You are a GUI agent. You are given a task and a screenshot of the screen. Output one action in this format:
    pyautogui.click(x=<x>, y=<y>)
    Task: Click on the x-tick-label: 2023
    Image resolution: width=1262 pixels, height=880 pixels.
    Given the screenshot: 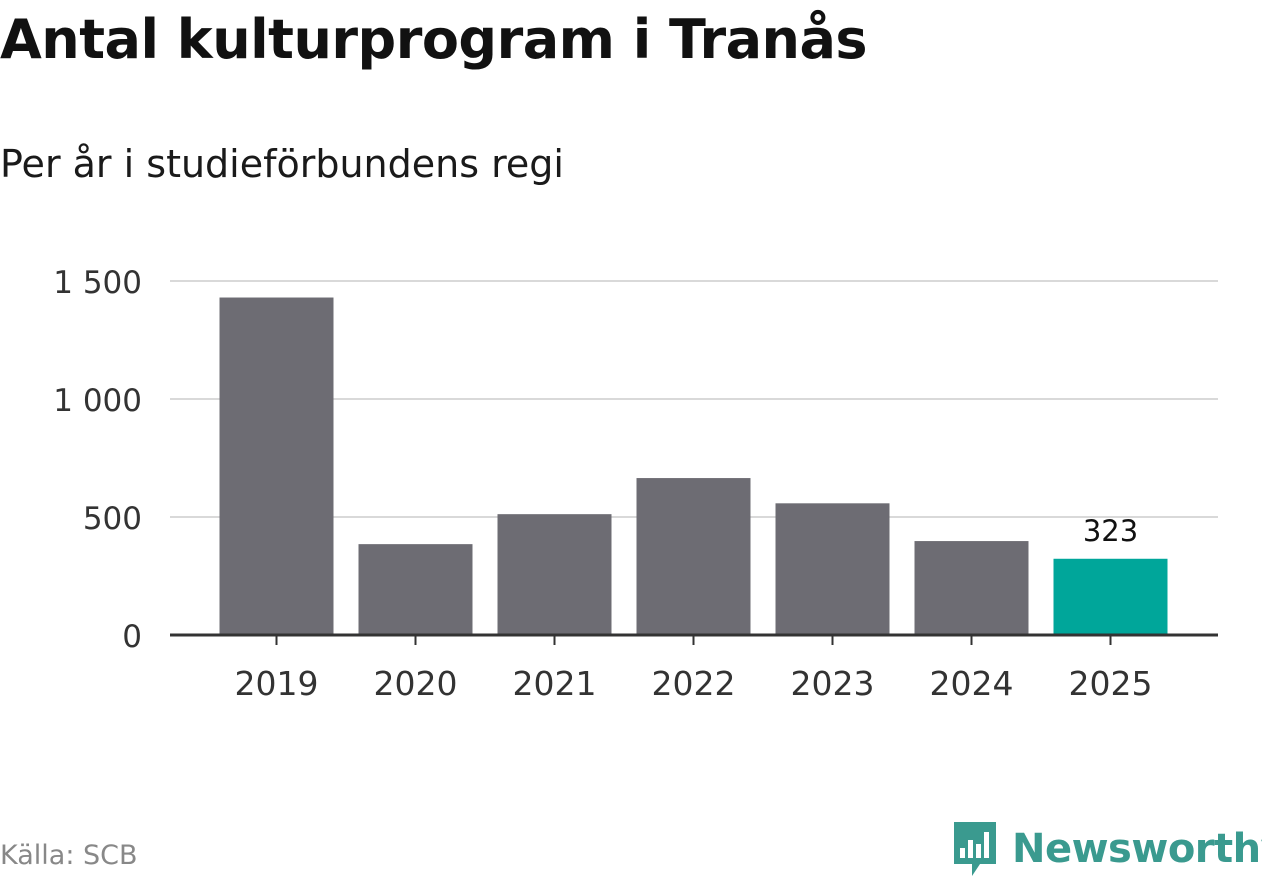 What is the action you would take?
    pyautogui.click(x=833, y=683)
    